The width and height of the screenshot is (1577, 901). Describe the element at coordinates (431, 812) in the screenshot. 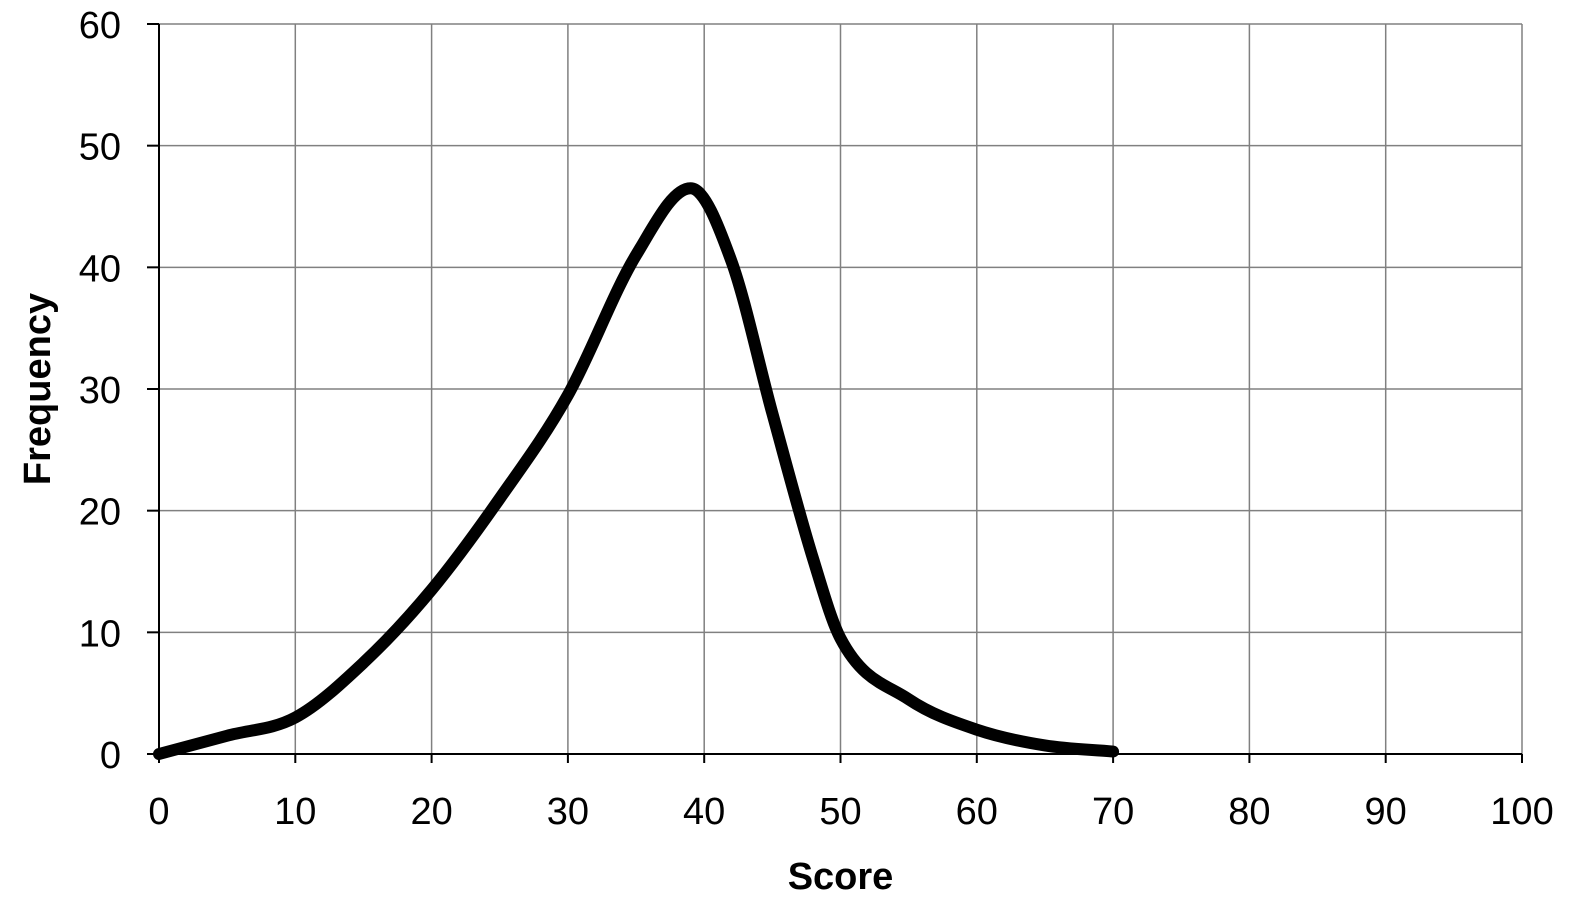

I see `x-tick-label: 20` at that location.